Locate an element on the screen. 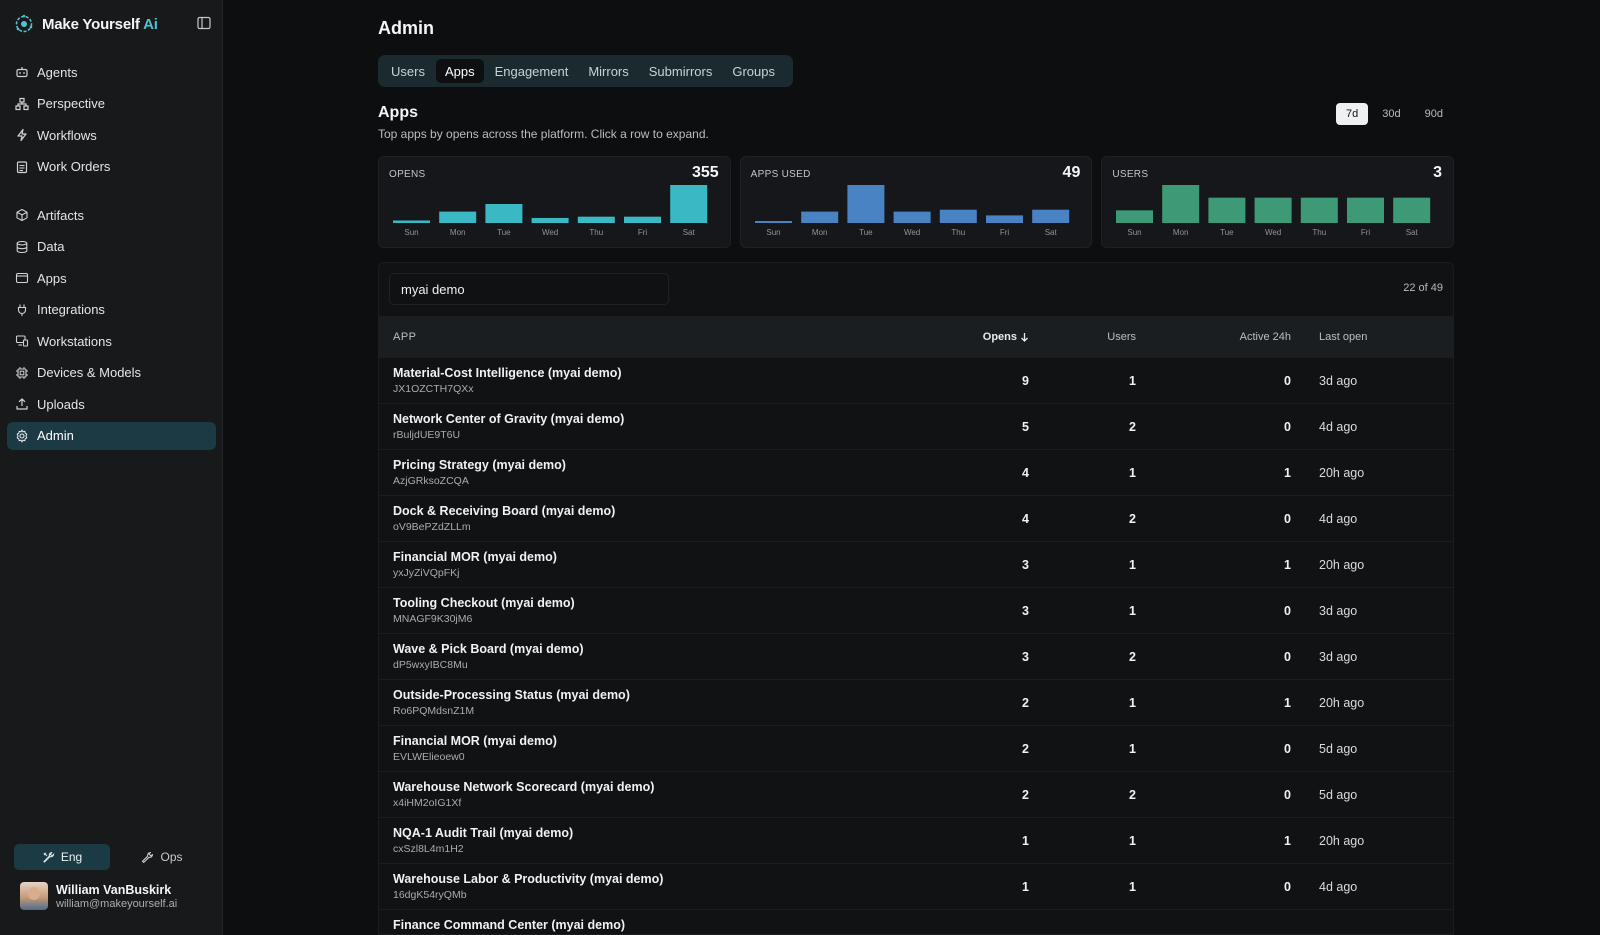 Image resolution: width=1600 pixels, height=935 pixels. stat-label: APPS USED is located at coordinates (780, 174).